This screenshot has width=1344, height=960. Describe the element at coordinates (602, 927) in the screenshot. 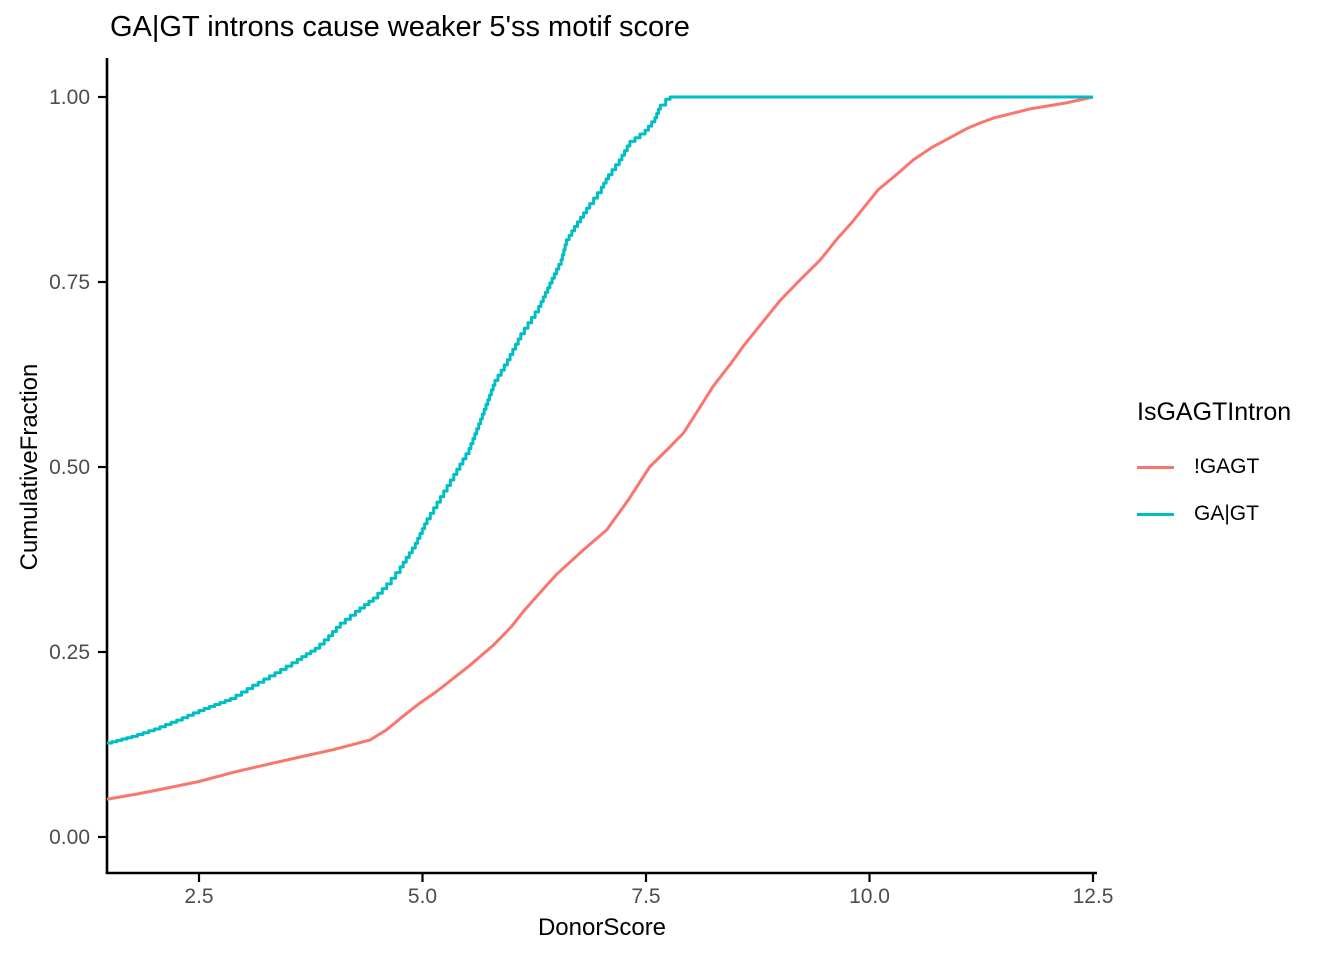

I see `x-axis-title: DonorScore` at that location.